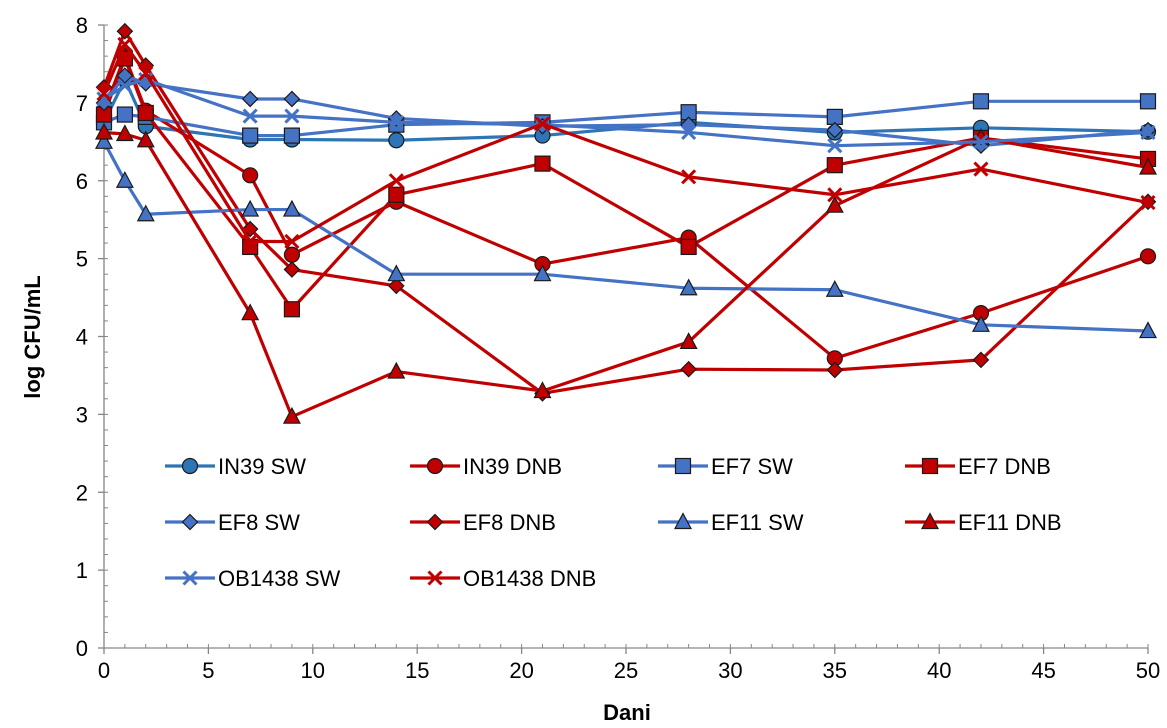 The image size is (1167, 728). What do you see at coordinates (529, 578) in the screenshot?
I see `legend-label: OB1438 DNB` at bounding box center [529, 578].